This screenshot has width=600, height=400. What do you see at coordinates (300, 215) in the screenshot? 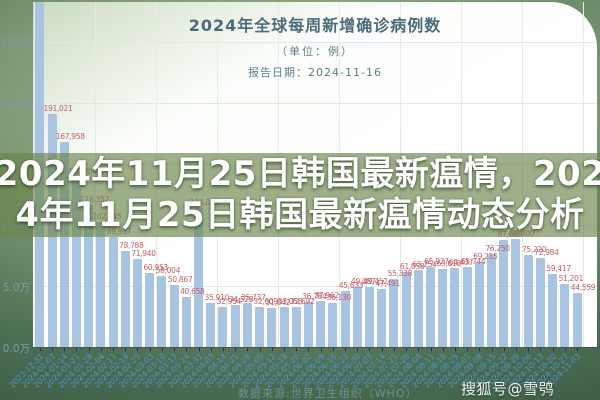
I see `headline-line-2: 4年11月25日韩国最新瘟情动态分析` at bounding box center [300, 215].